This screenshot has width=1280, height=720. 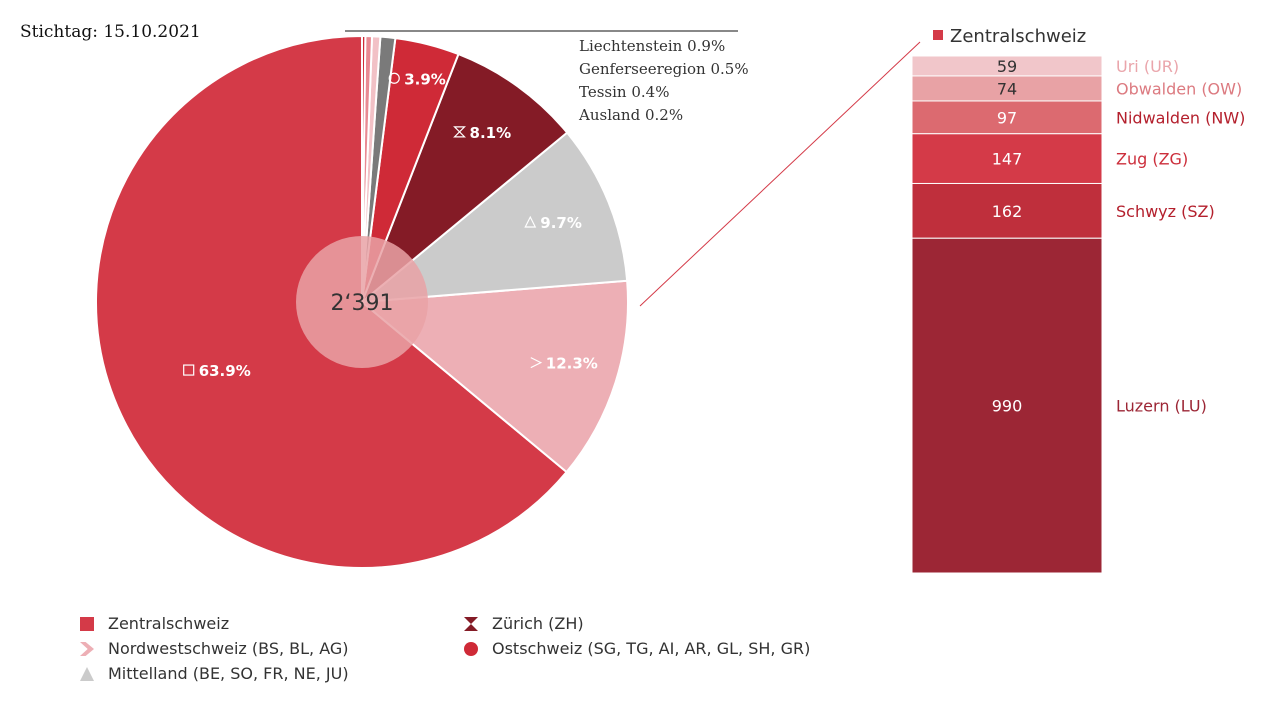 What do you see at coordinates (1165, 211) in the screenshot?
I see `bar-segment-label: Schwyz (SZ)` at bounding box center [1165, 211].